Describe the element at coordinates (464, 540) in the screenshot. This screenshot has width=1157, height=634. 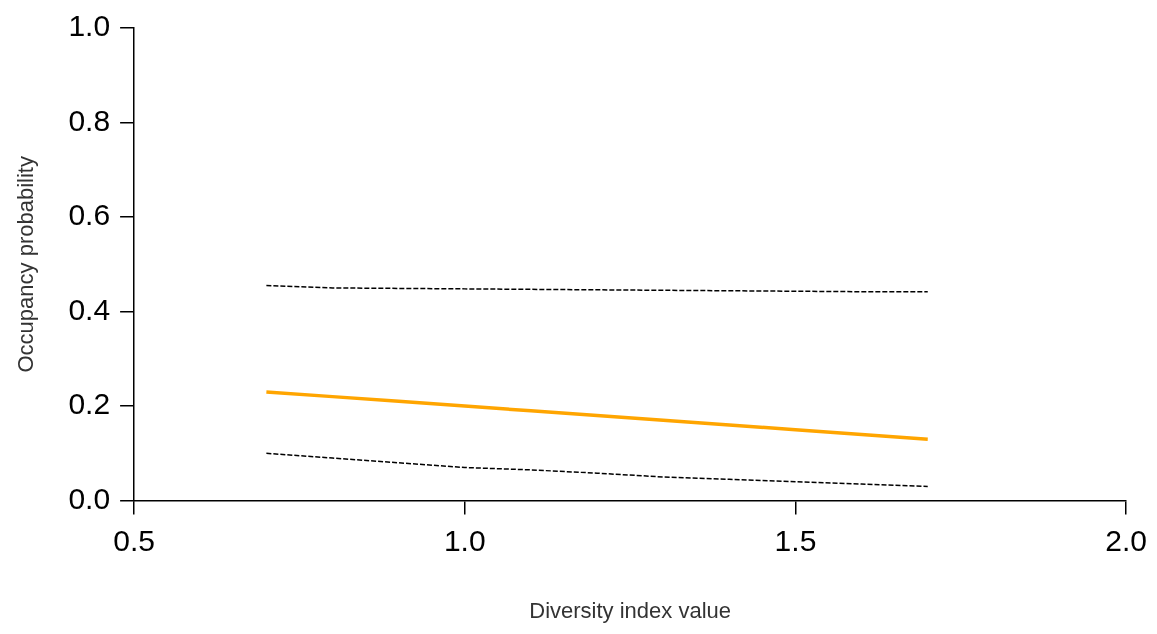
I see `x-tick-label: 1.0` at that location.